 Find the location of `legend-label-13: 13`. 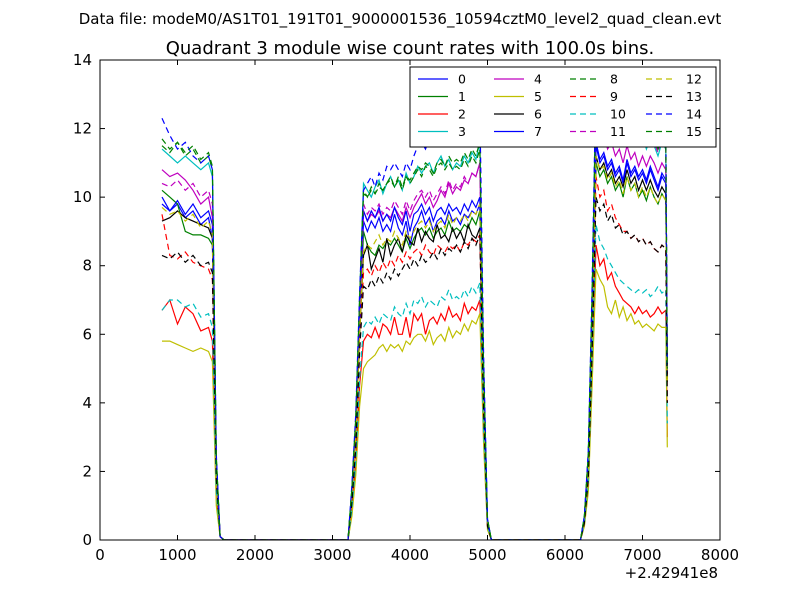

legend-label-13: 13 is located at coordinates (694, 96).